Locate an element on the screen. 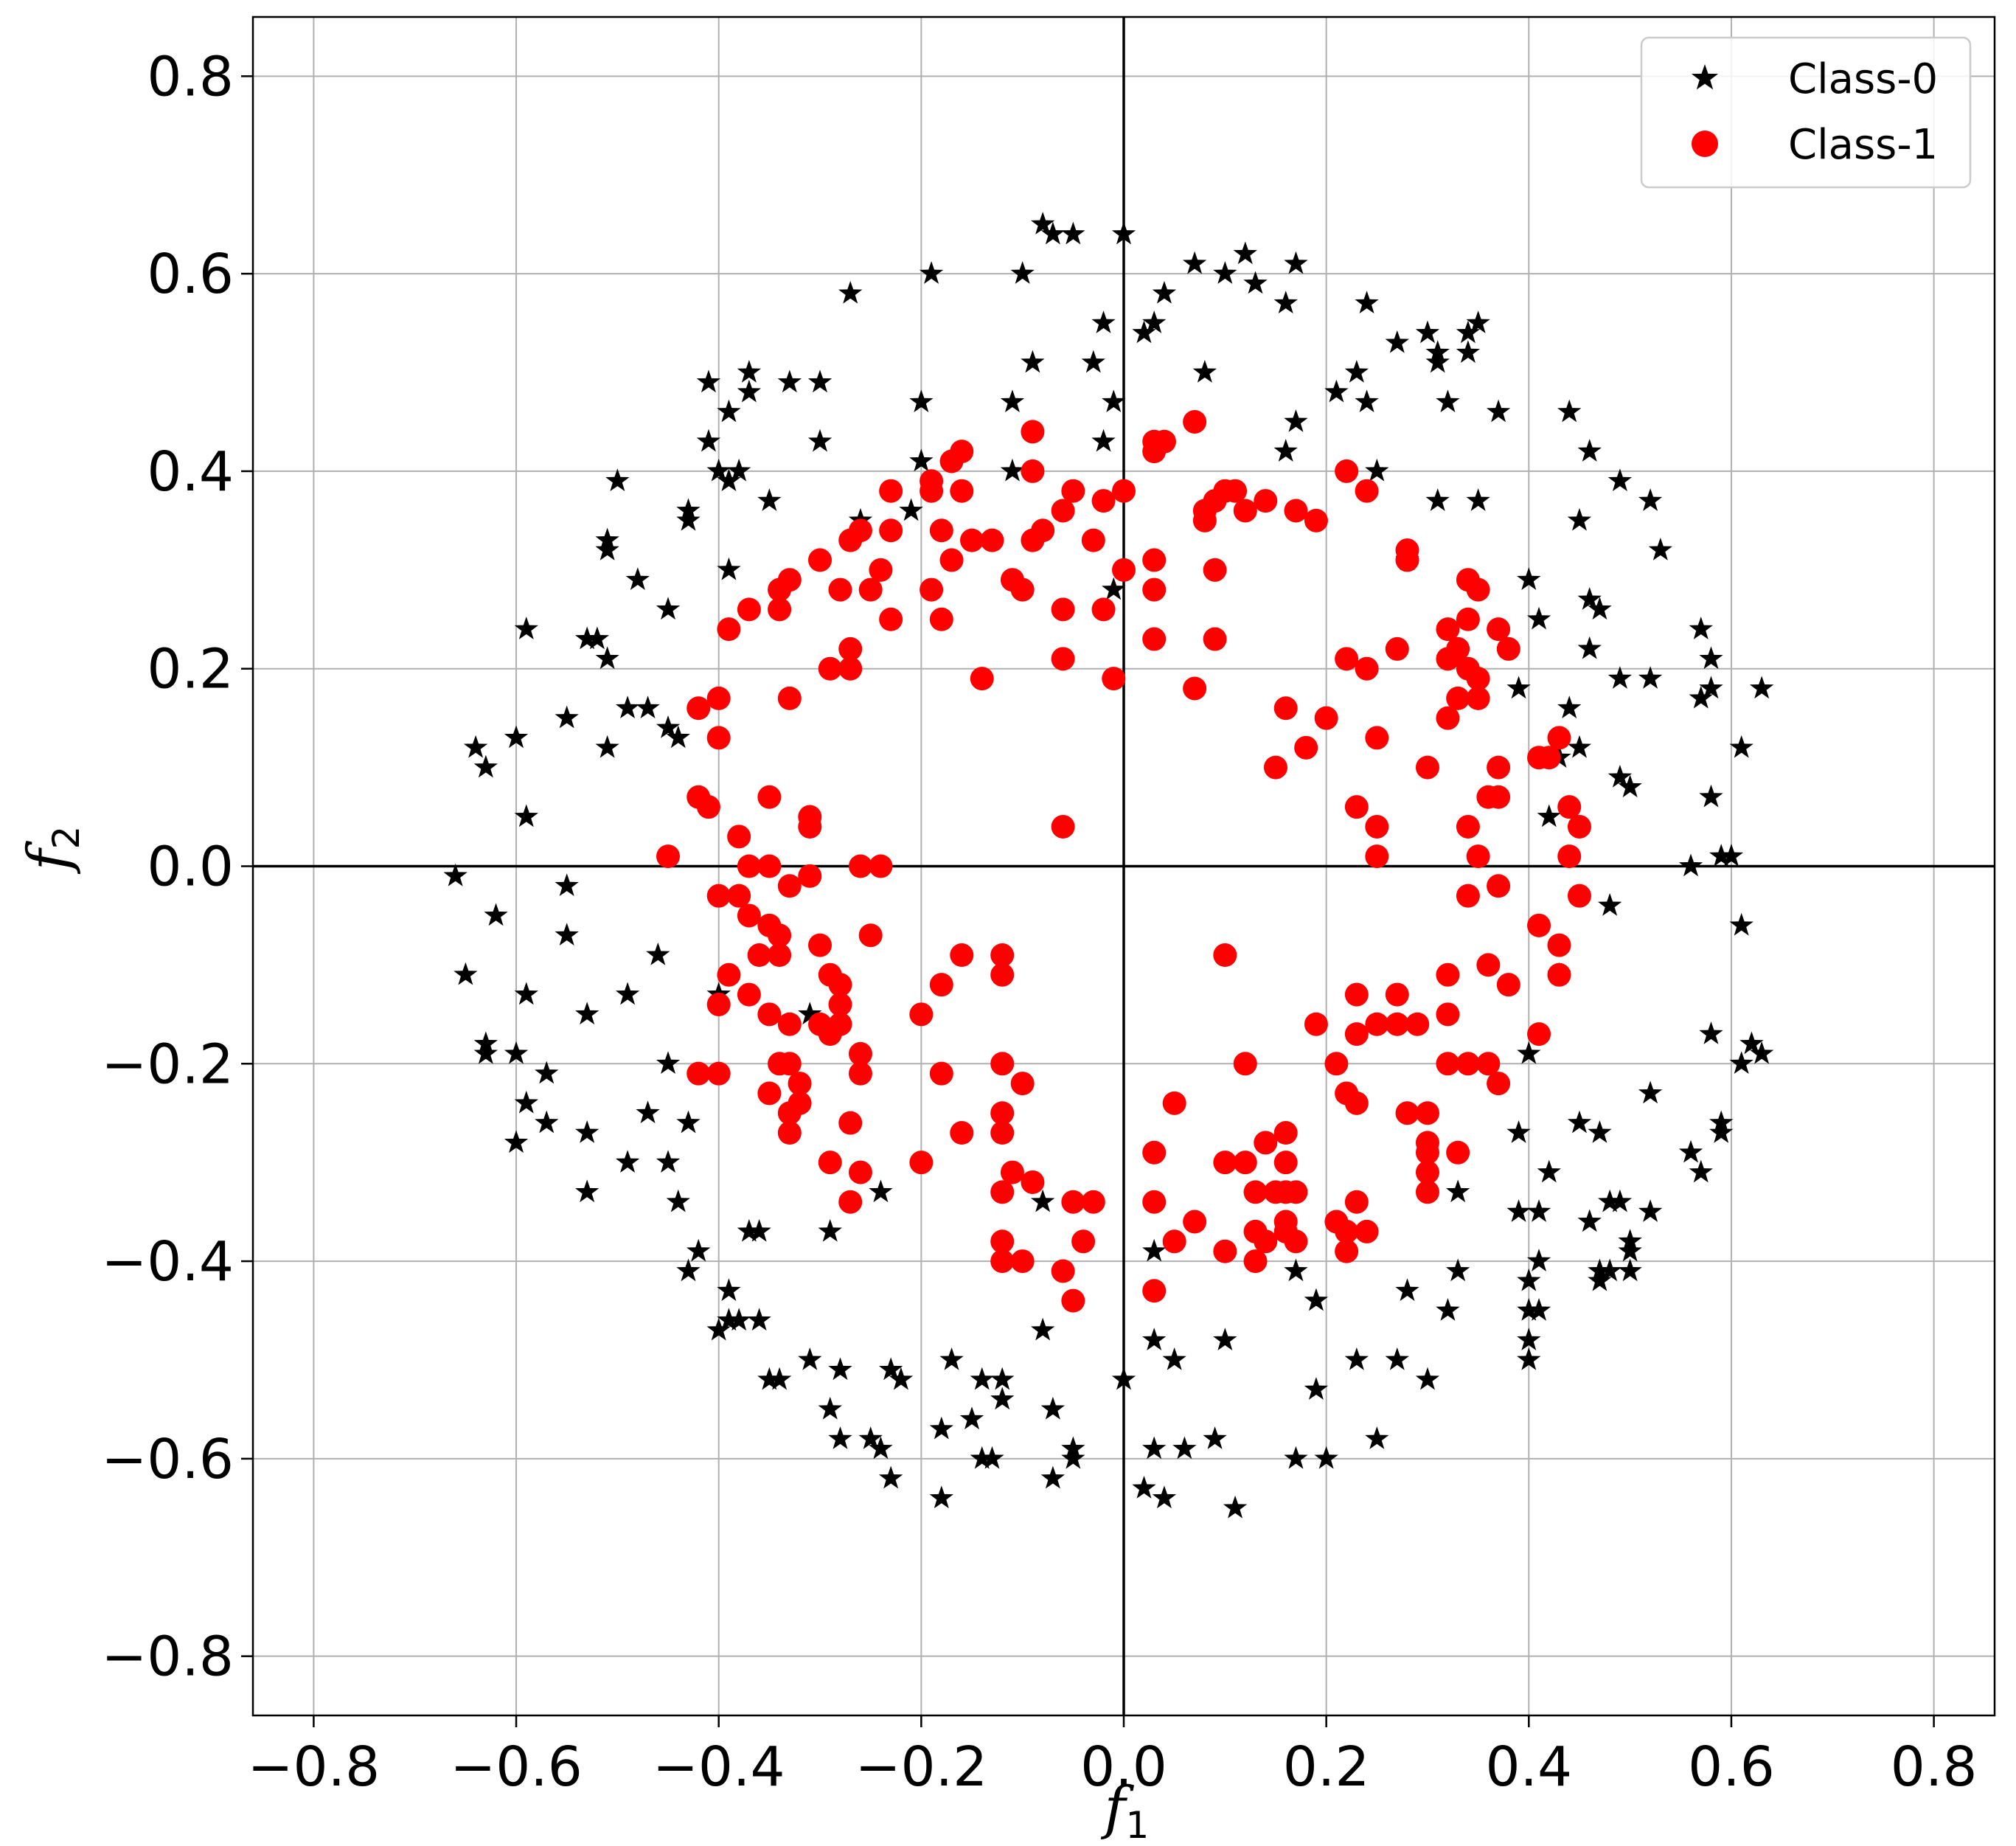  x-tick-label: 0.6 is located at coordinates (1732, 1767).